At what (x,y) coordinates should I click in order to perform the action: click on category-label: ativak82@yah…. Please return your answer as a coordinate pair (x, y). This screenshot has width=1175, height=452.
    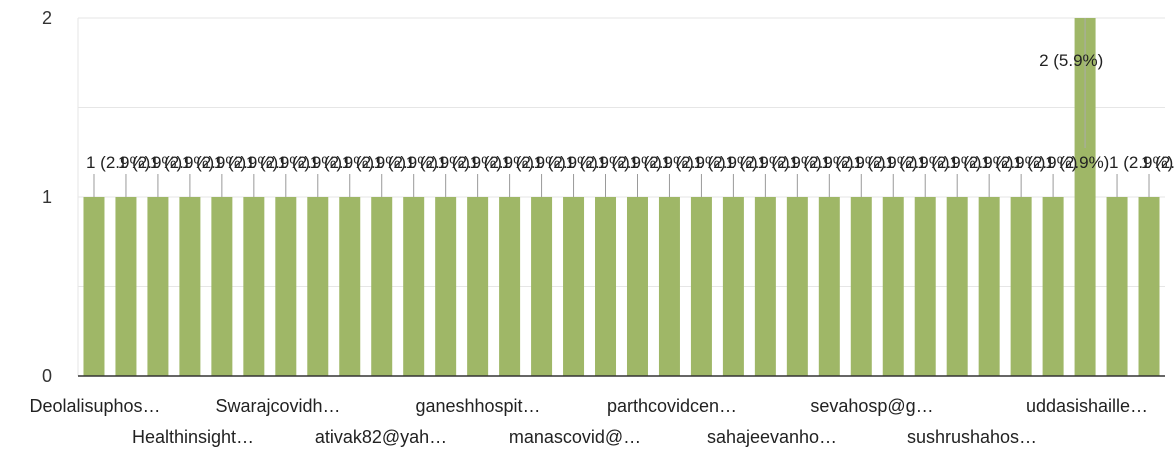
    Looking at the image, I should click on (381, 437).